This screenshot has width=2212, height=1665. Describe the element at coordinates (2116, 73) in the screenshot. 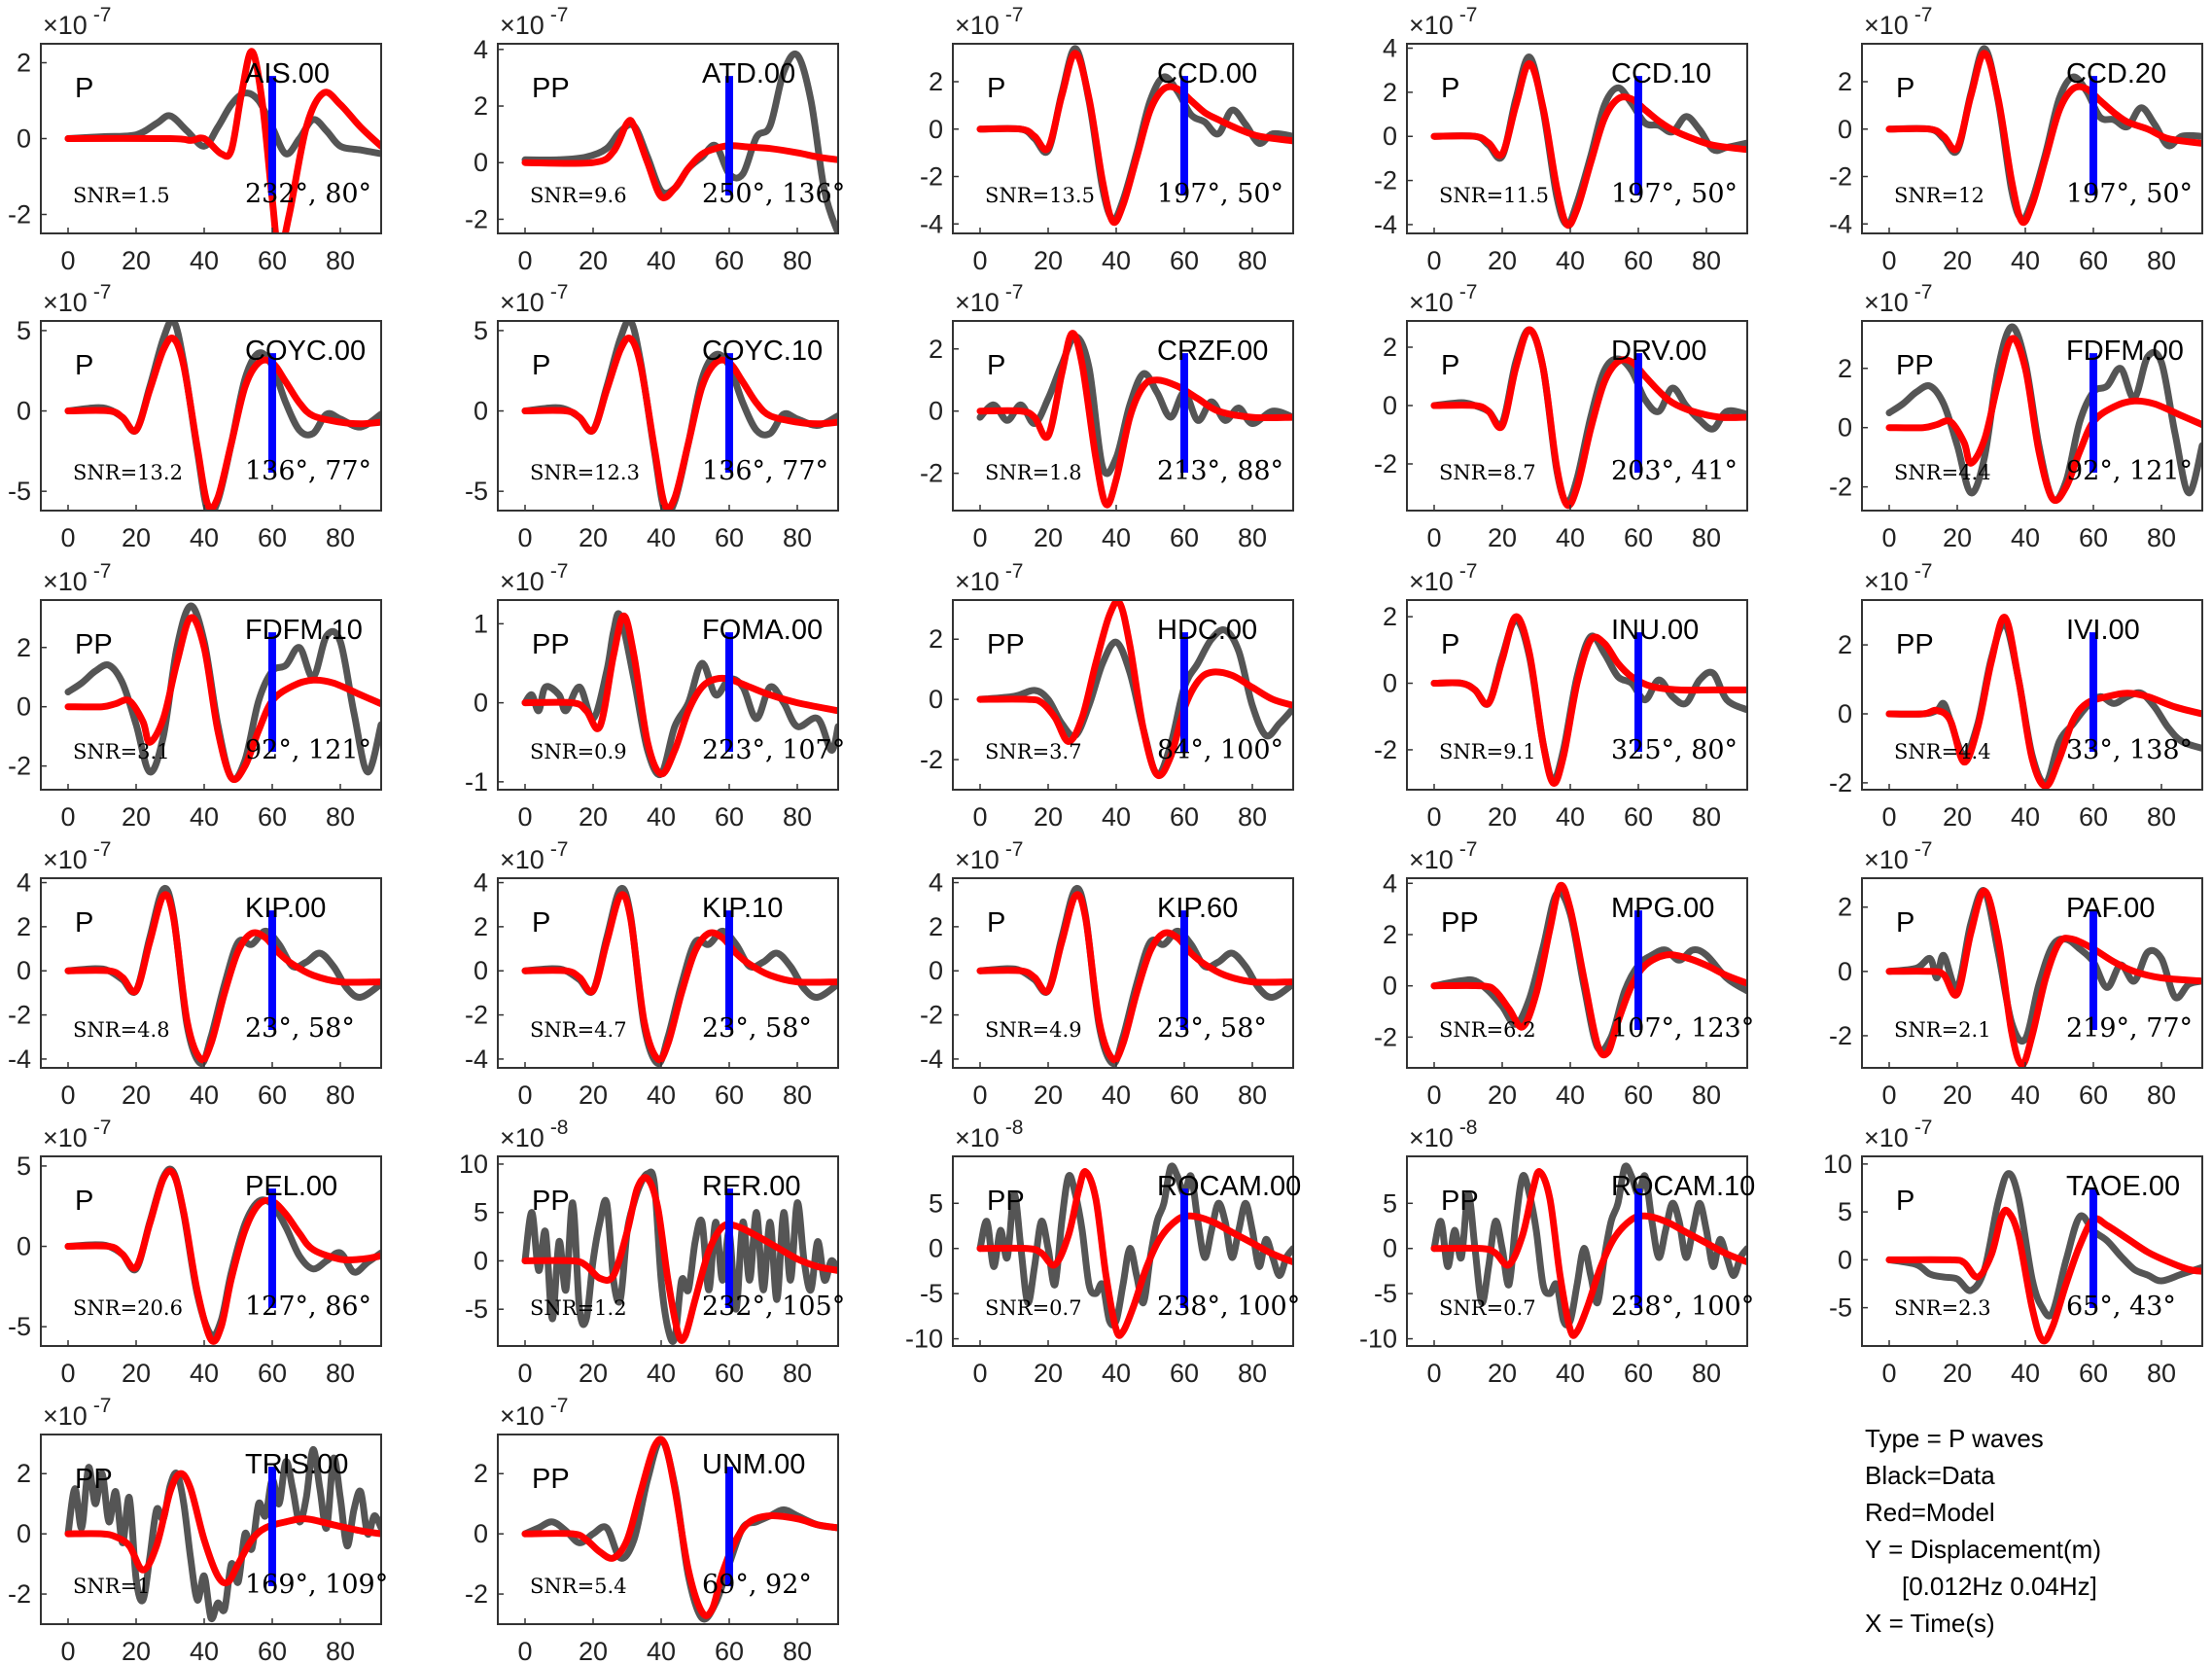

I see `station-label: CCD.20` at that location.